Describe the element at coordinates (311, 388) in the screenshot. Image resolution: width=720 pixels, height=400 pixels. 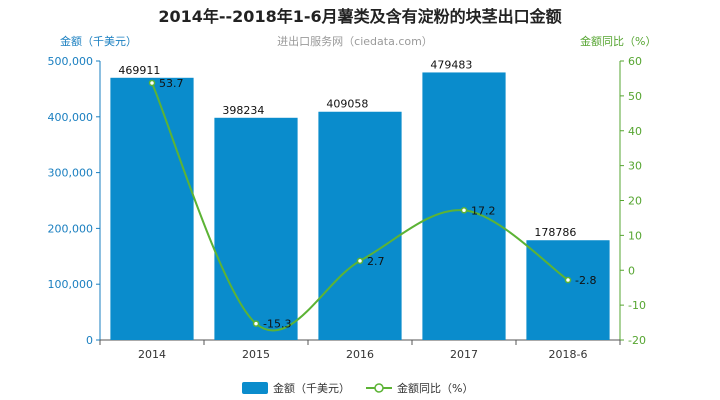
I see `legend-bar-label: 金额（千美元）` at that location.